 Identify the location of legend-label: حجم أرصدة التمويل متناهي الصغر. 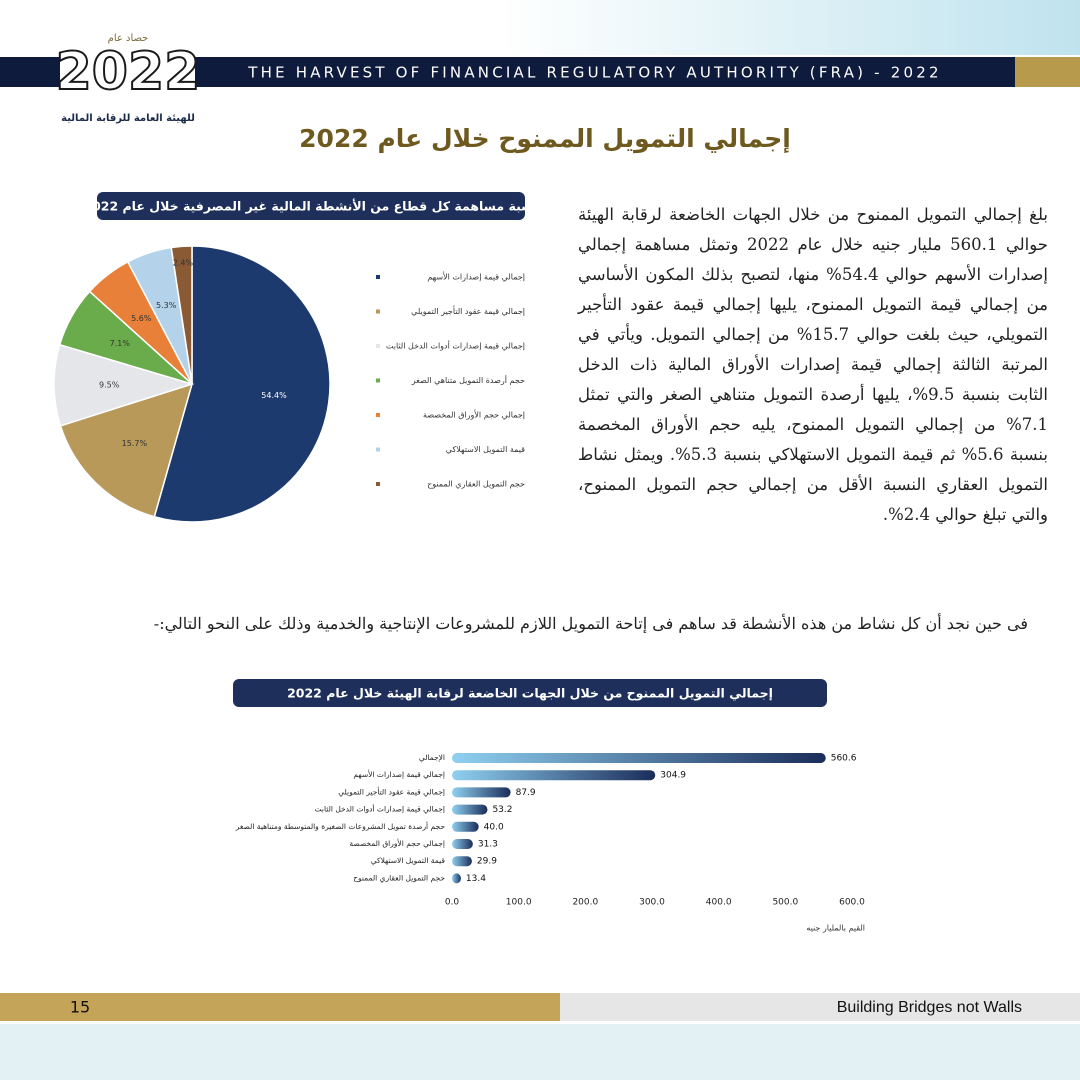
(468, 380).